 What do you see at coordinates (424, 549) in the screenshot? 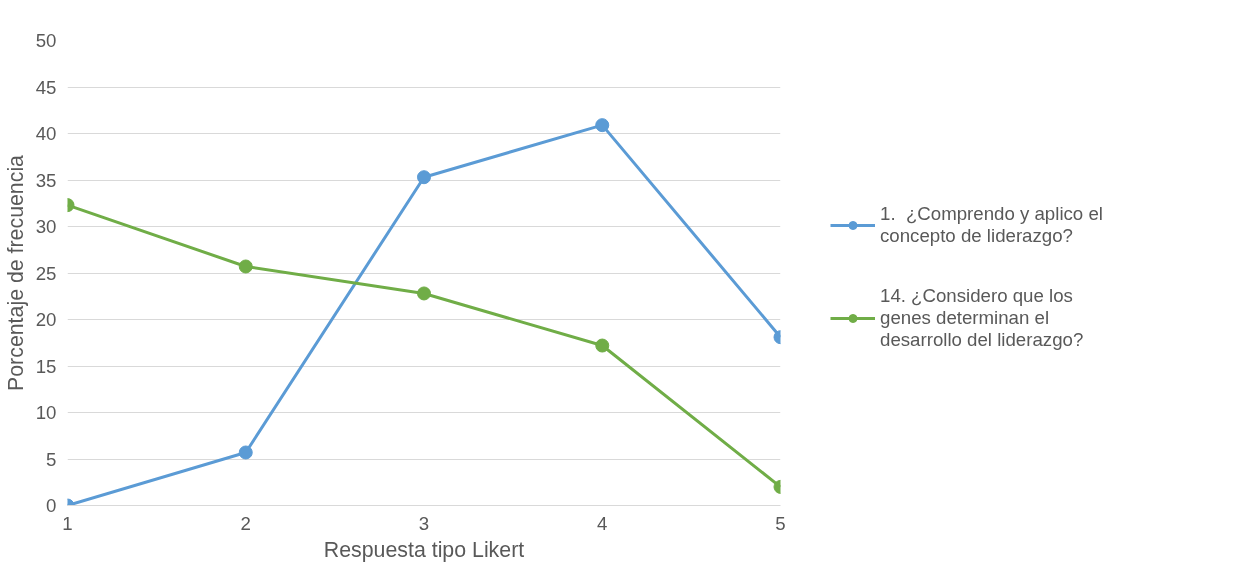
I see `x-axis-title: Respuesta tipo Likert` at bounding box center [424, 549].